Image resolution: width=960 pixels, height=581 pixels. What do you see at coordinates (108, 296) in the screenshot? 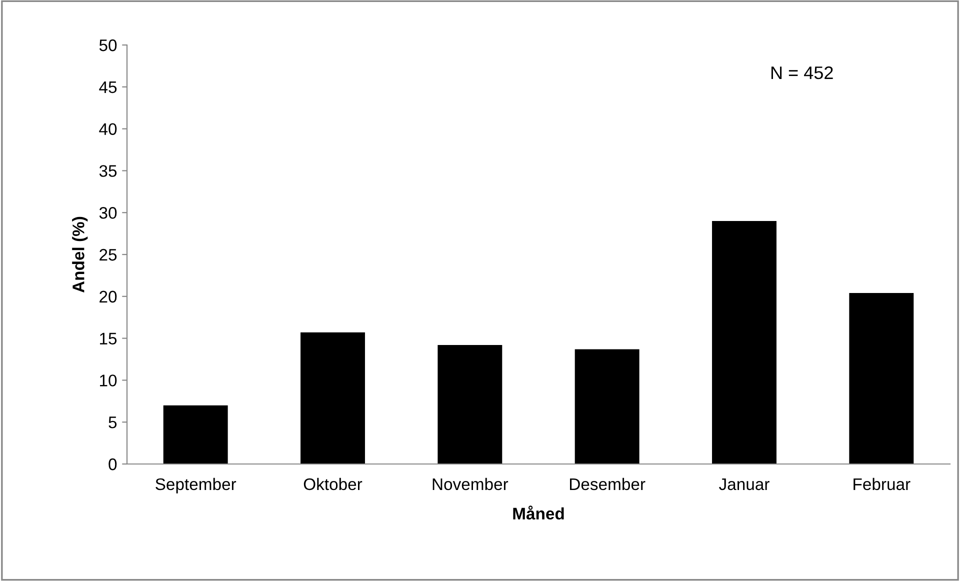
I see `y-tick-label: 20` at bounding box center [108, 296].